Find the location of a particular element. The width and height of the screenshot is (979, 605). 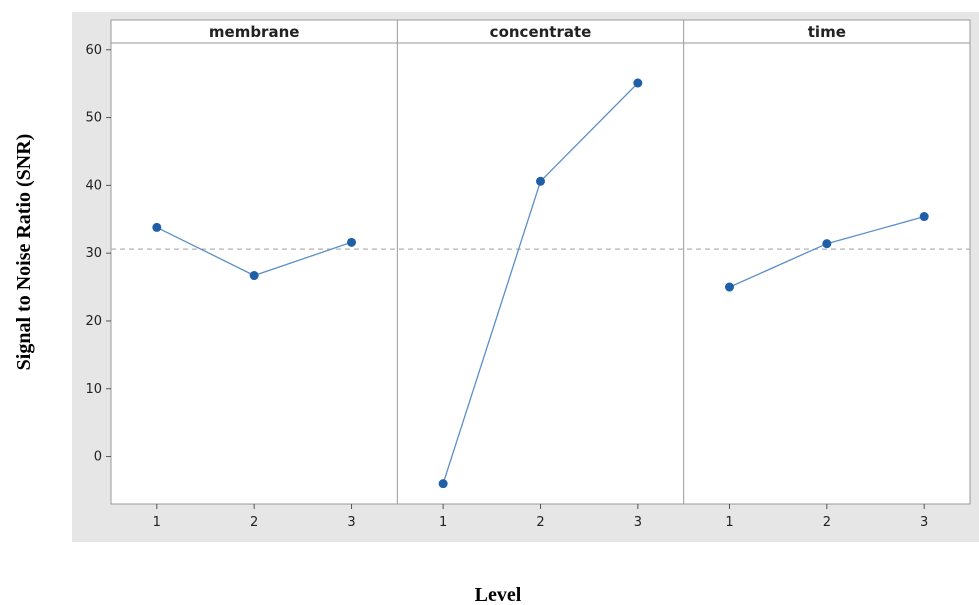

y-axis: 0 10 20 30 40 50 60 is located at coordinates (98, 254).